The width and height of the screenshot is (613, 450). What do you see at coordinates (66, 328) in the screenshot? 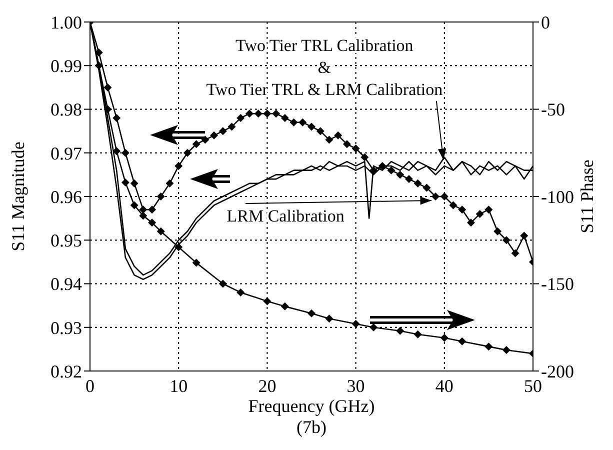
I see `y-tick-label: 0.93` at bounding box center [66, 328].